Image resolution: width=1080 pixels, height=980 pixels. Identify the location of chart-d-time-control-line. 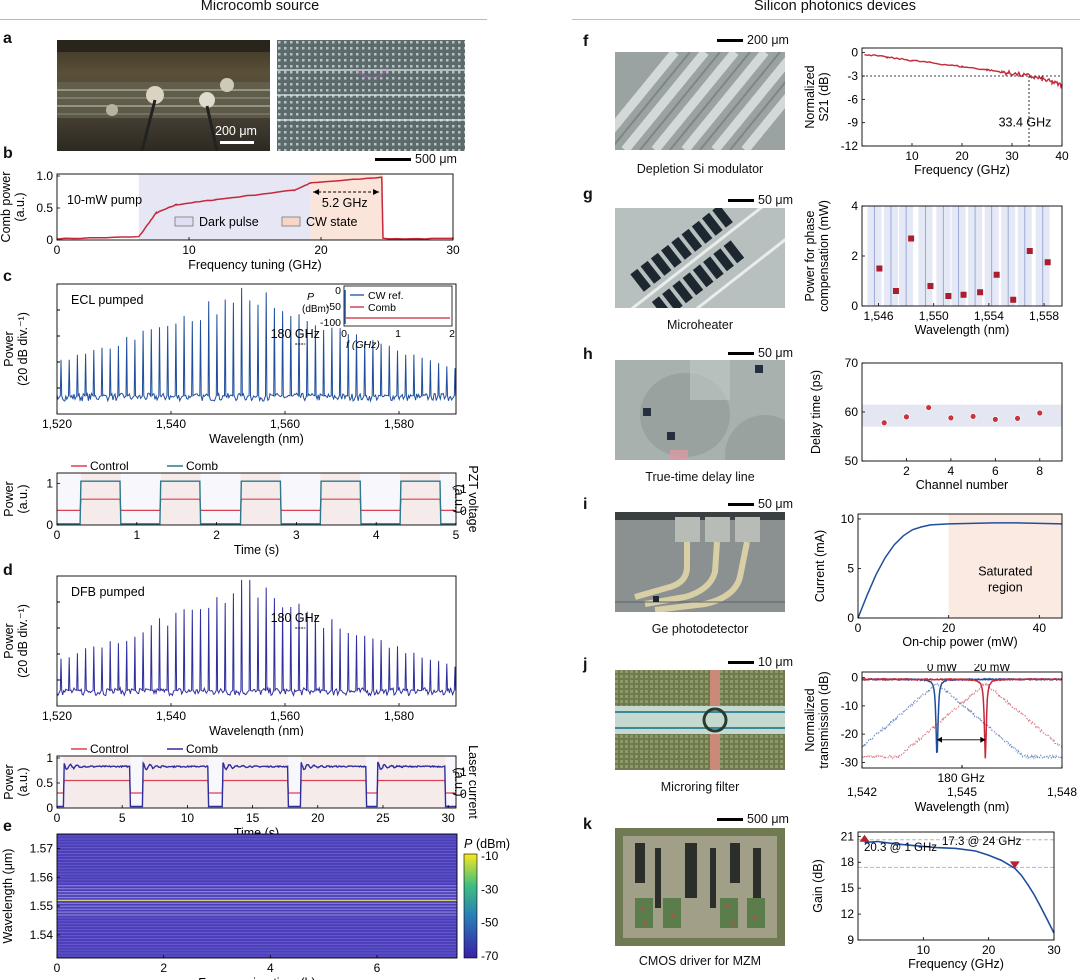
(256, 786).